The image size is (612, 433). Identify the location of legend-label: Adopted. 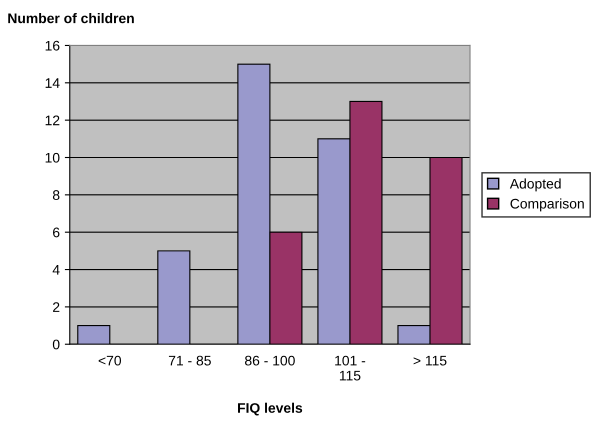
(535, 185).